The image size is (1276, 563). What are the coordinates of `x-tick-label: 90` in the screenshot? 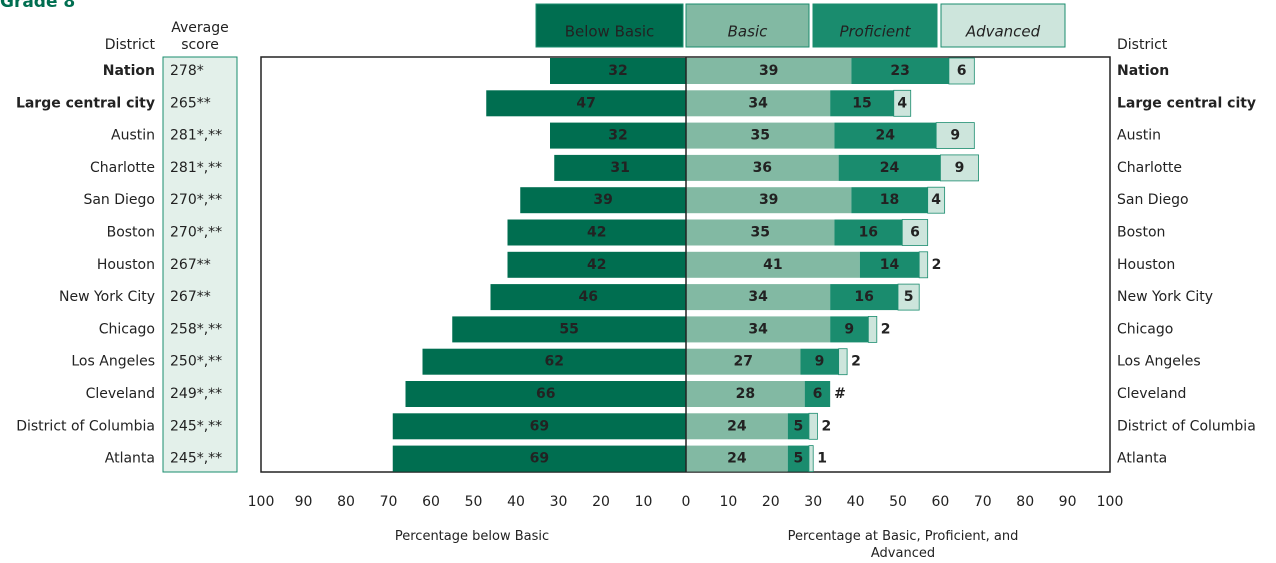 It's located at (1068, 502).